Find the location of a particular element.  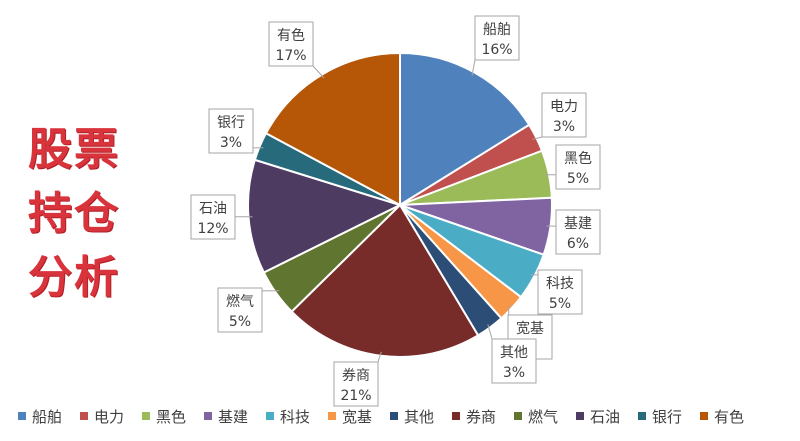

legend-label-8: 券商 is located at coordinates (481, 417).